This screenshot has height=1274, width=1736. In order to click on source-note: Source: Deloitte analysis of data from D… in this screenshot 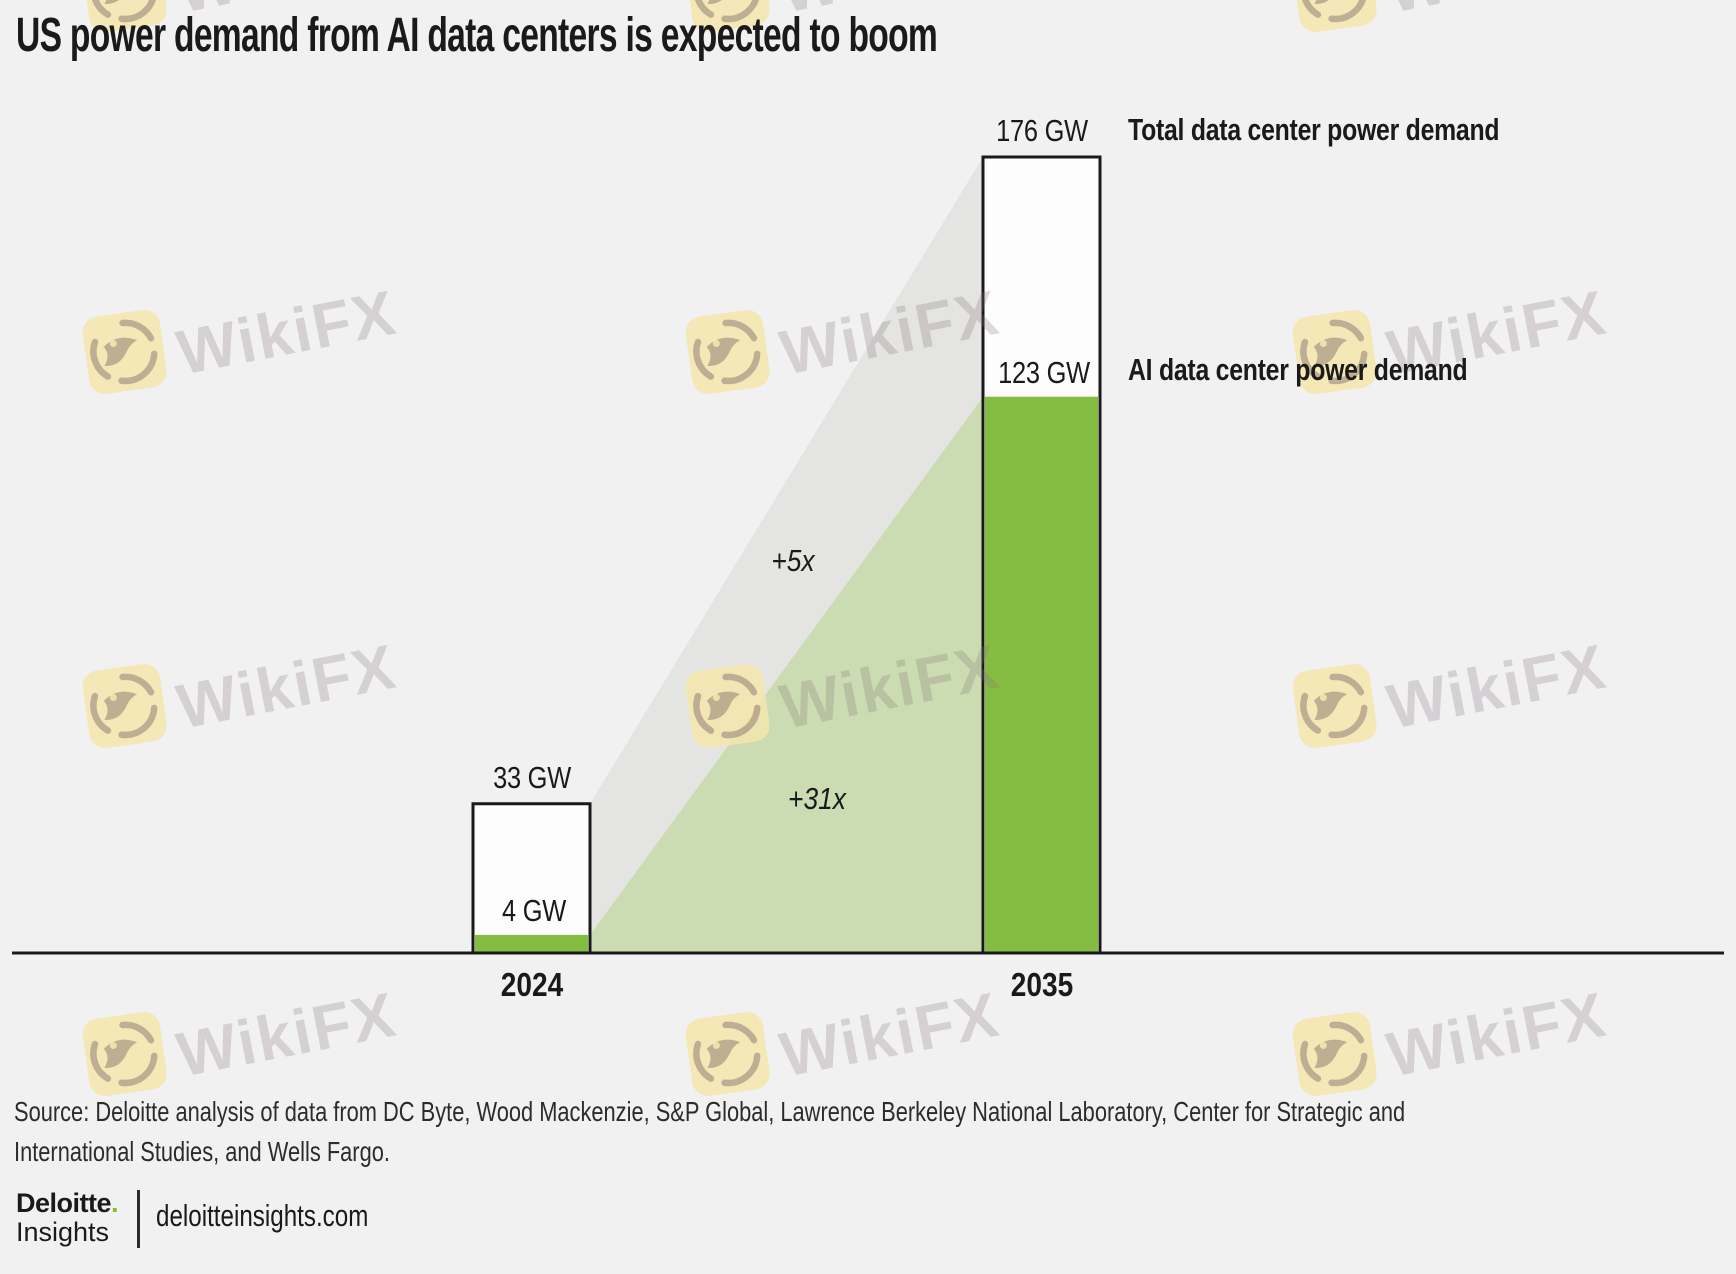, I will do `click(875, 1132)`.